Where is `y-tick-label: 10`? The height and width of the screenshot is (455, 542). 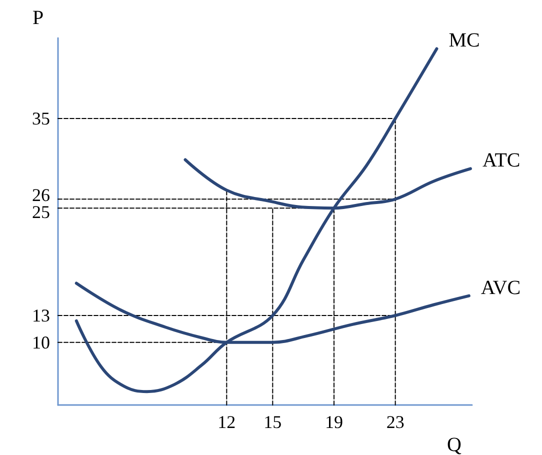
y-tick-label: 10 is located at coordinates (41, 342).